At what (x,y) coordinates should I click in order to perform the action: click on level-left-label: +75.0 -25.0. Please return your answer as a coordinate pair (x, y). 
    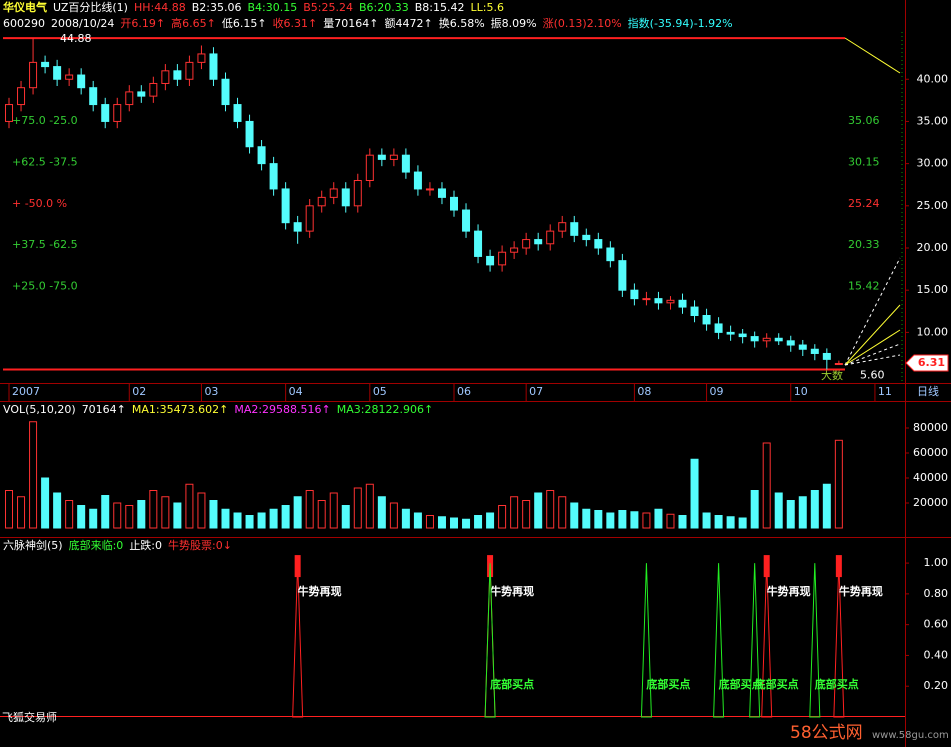
    Looking at the image, I should click on (45, 120).